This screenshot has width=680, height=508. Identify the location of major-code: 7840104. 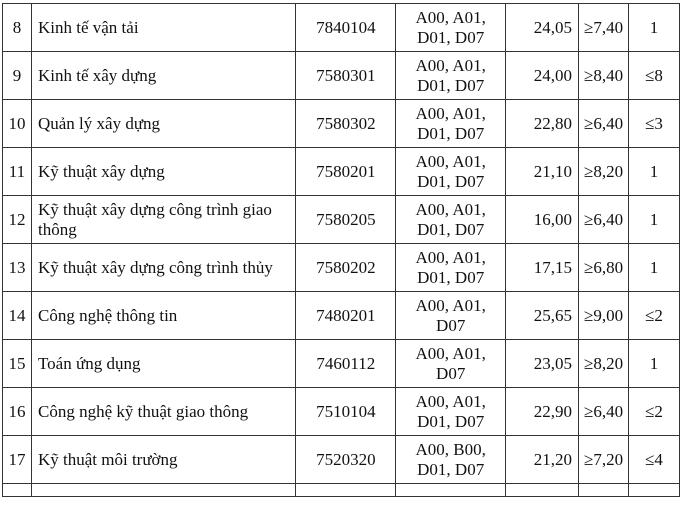
(346, 27).